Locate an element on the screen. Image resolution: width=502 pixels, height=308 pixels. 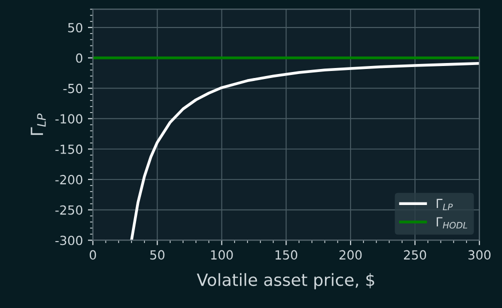
x-tick-label: 150 is located at coordinates (287, 255).